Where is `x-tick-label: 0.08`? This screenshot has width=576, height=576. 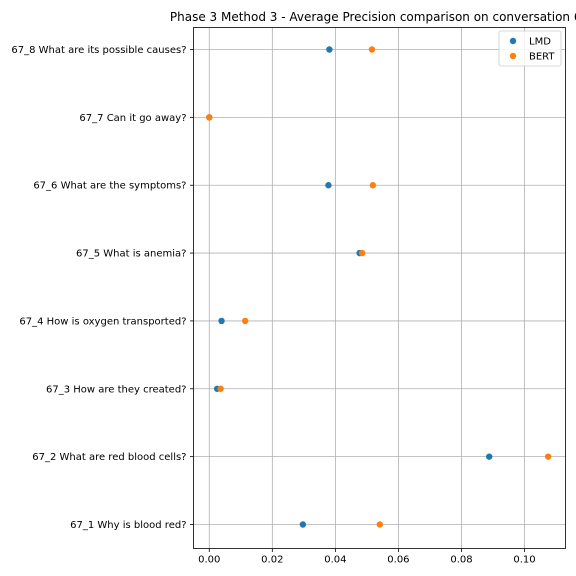
x-tick-label: 0.08 is located at coordinates (461, 560).